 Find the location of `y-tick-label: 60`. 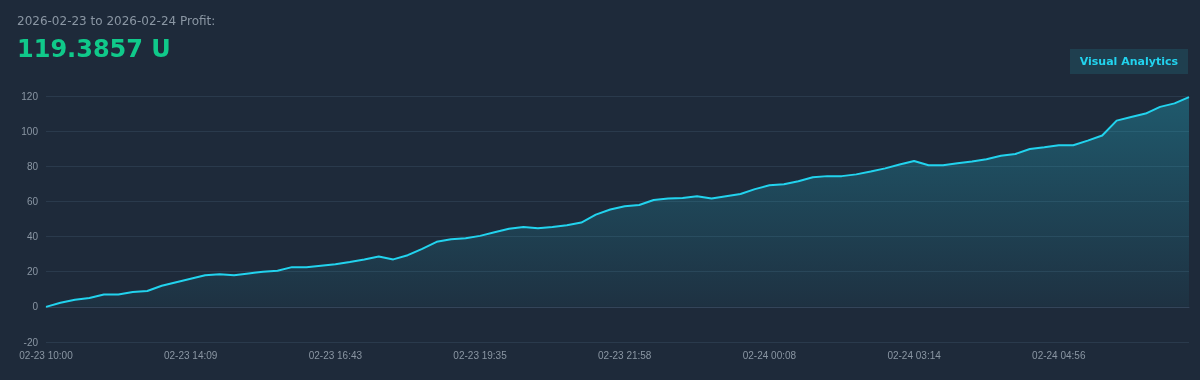

y-tick-label: 60 is located at coordinates (32, 201).